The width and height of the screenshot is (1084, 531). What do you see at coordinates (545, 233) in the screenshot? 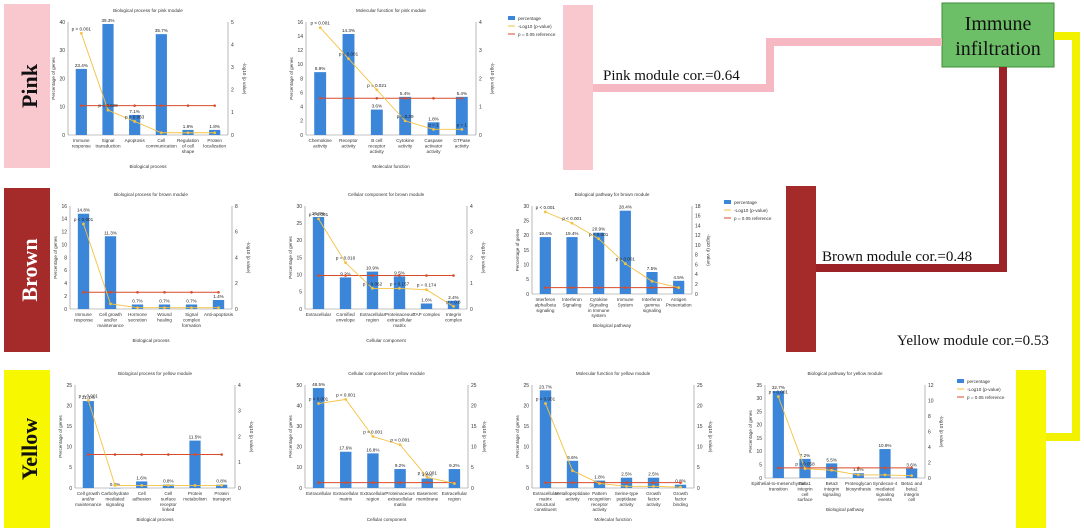
I see `bar-value-label: 19.4%` at bounding box center [545, 233].